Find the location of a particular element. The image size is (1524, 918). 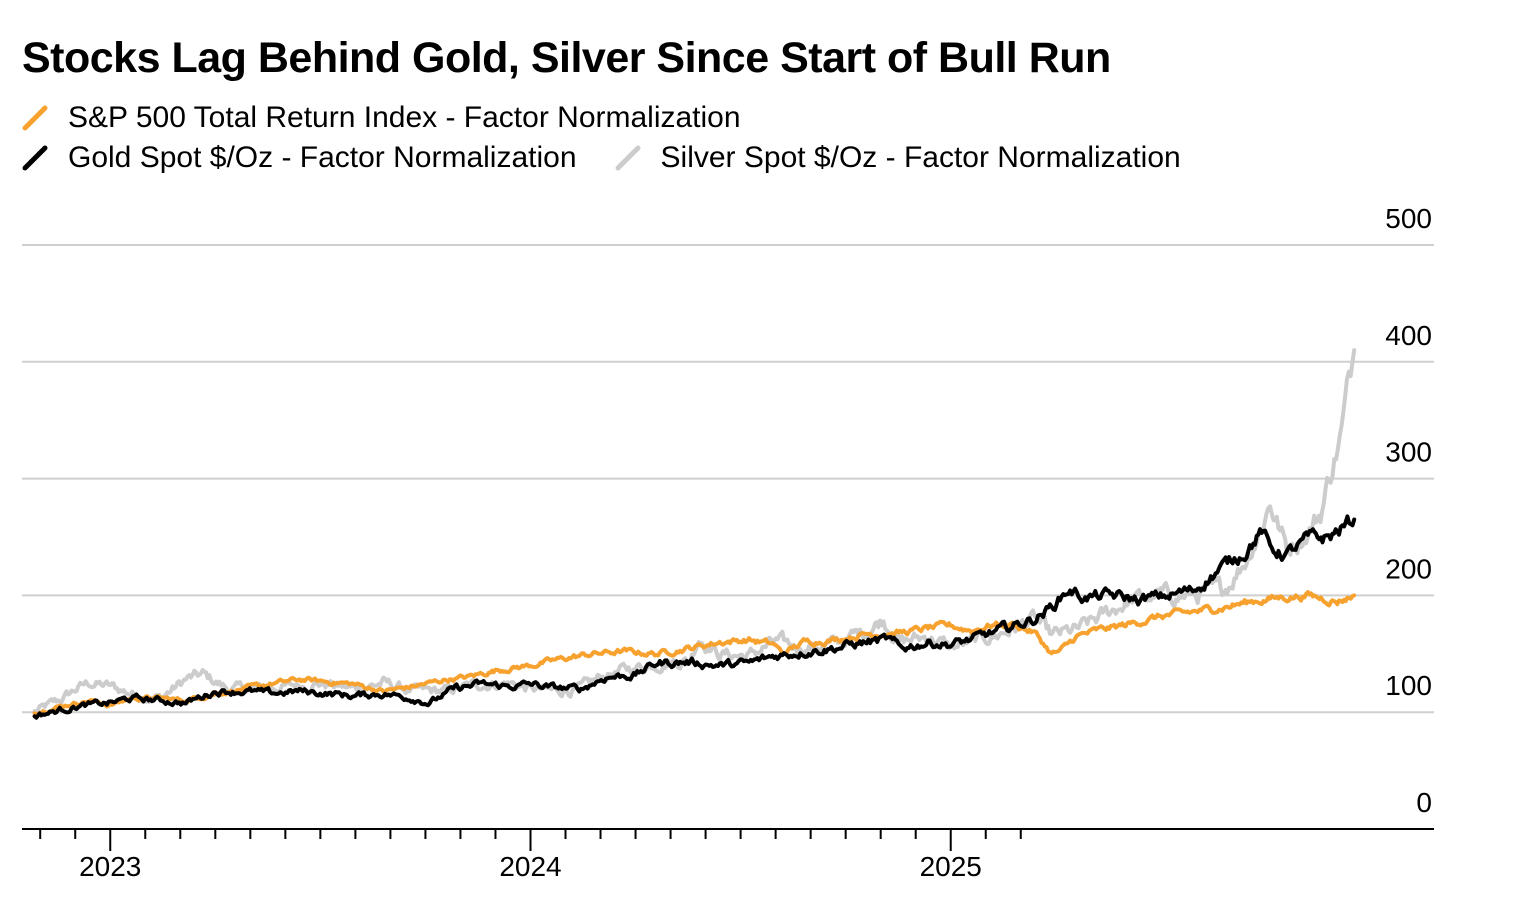

x-tick-label-2024: 2024 is located at coordinates (530, 866).